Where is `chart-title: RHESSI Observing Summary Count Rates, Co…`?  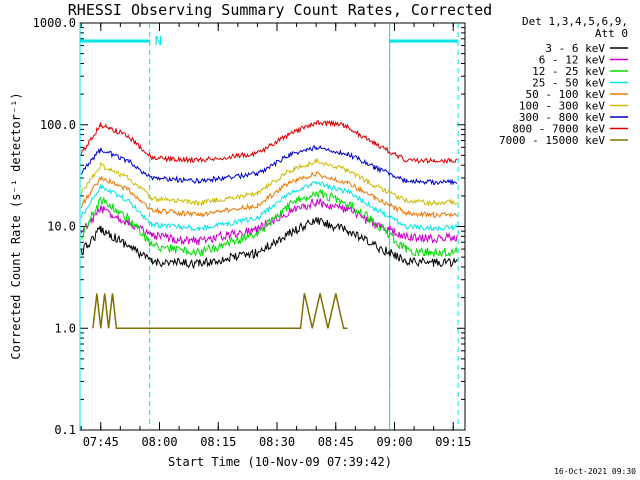
chart-title: RHESSI Observing Summary Count Rates, Co… is located at coordinates (280, 10).